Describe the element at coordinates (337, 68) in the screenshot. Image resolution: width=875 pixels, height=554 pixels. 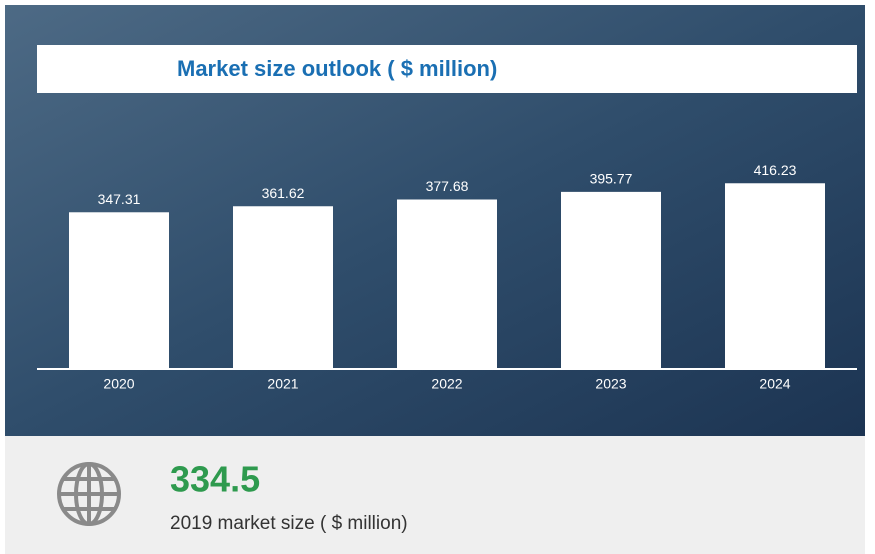
I see `chart-title: Market size outlook ( $ million)` at that location.